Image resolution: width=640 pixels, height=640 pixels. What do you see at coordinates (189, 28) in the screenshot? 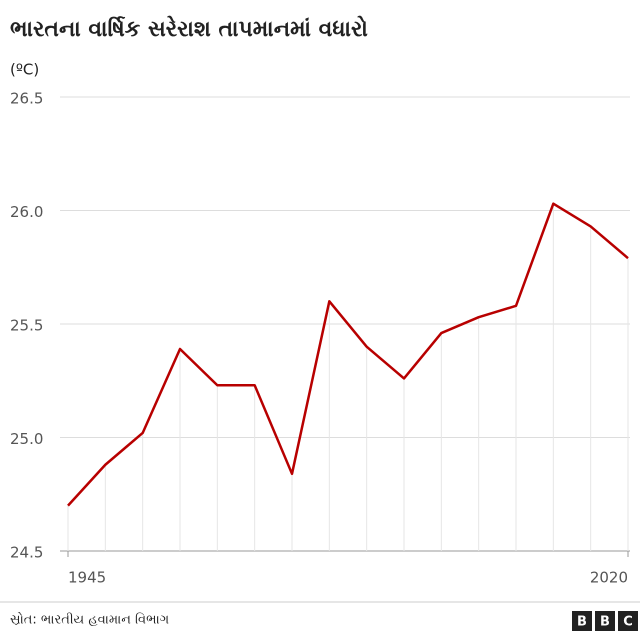
I see `chart-title: ભારતના વાર્ષિક સરેરાશ તાપમાનમાં વધારો` at bounding box center [189, 28].